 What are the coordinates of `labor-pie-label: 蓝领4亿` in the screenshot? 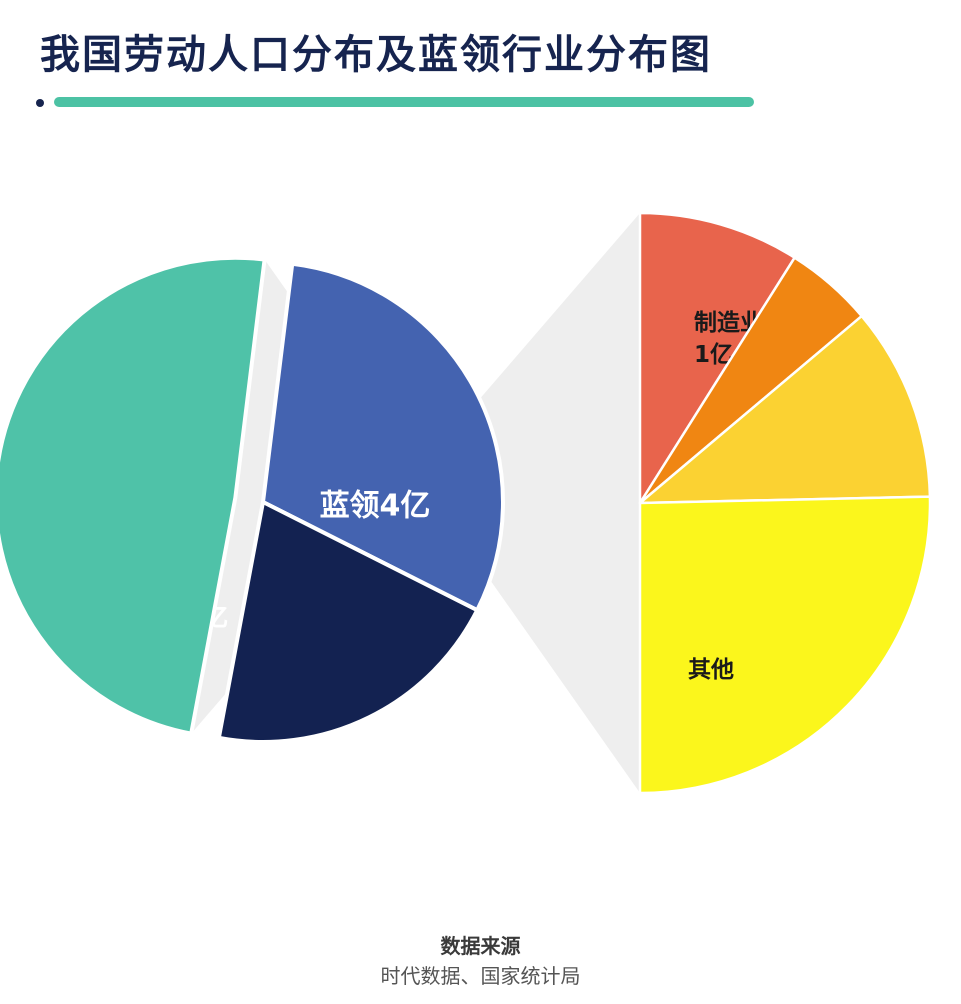 It's located at (375, 506).